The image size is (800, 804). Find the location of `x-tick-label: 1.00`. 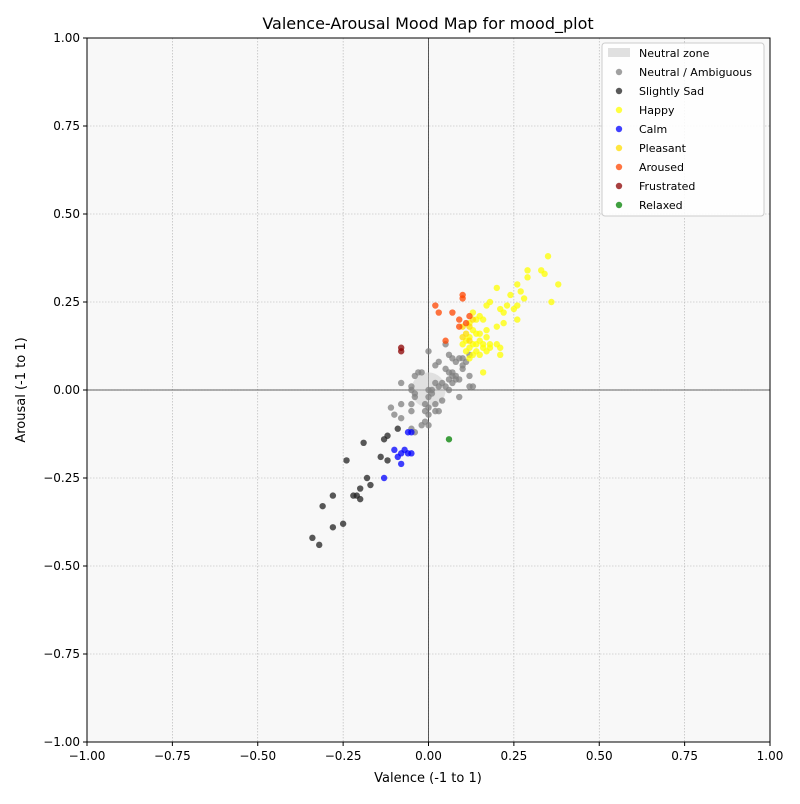

x-tick-label: 1.00 is located at coordinates (770, 756).